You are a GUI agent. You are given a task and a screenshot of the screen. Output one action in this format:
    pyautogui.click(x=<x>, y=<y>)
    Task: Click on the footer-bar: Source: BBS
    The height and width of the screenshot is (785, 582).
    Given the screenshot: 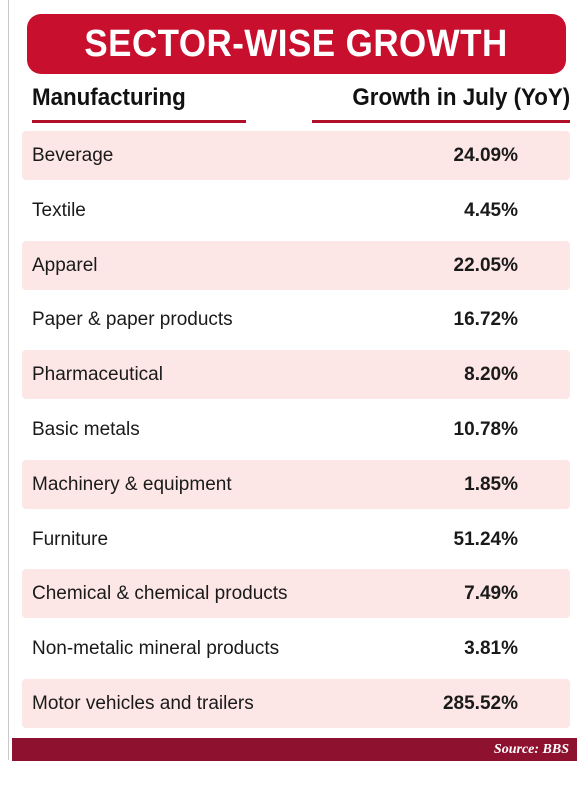 What is the action you would take?
    pyautogui.click(x=294, y=749)
    